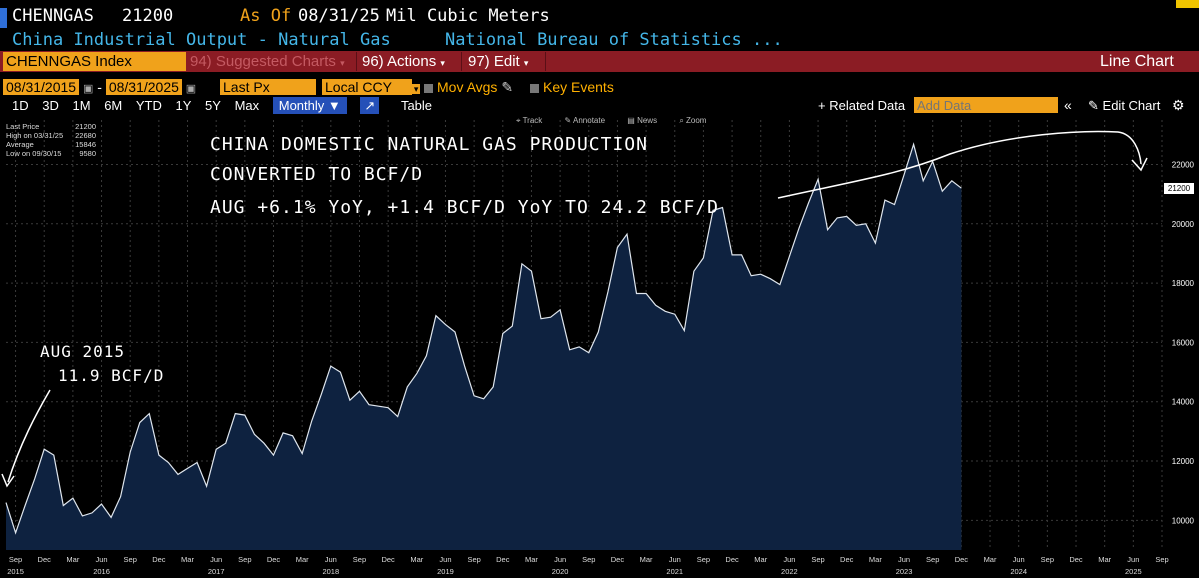 The width and height of the screenshot is (1199, 578). Describe the element at coordinates (23, 126) in the screenshot. I see `legend-label: Last Price` at that location.